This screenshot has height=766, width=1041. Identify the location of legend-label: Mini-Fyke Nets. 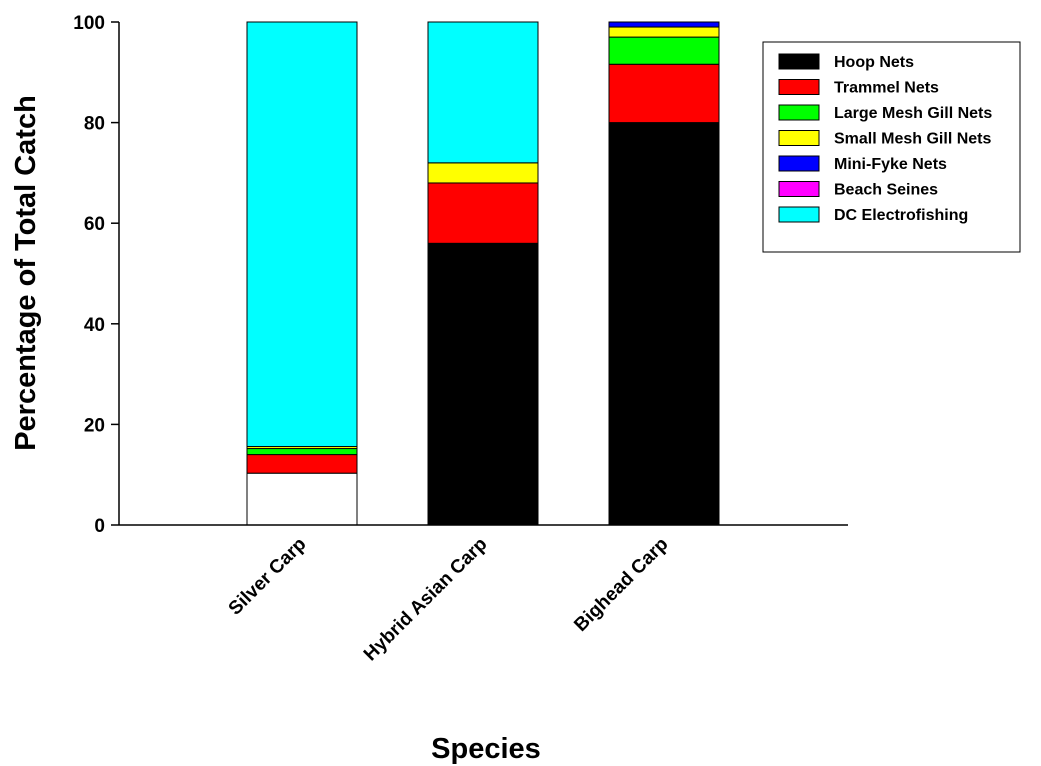
(890, 164).